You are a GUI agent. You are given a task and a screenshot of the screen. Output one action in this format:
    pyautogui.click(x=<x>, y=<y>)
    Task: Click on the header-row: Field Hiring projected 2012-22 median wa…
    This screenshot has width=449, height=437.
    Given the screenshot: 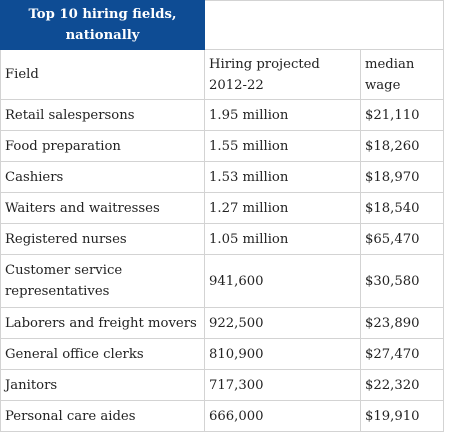 What is the action you would take?
    pyautogui.click(x=222, y=74)
    